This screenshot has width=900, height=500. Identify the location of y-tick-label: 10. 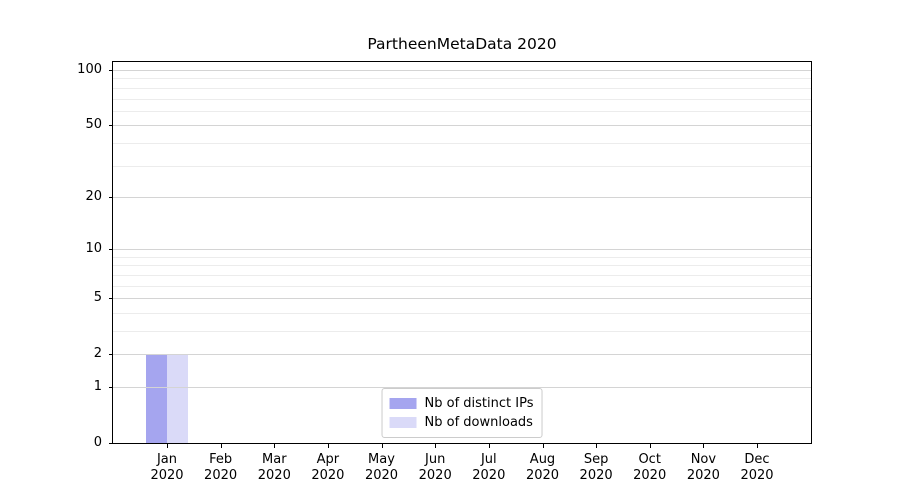
(93, 249).